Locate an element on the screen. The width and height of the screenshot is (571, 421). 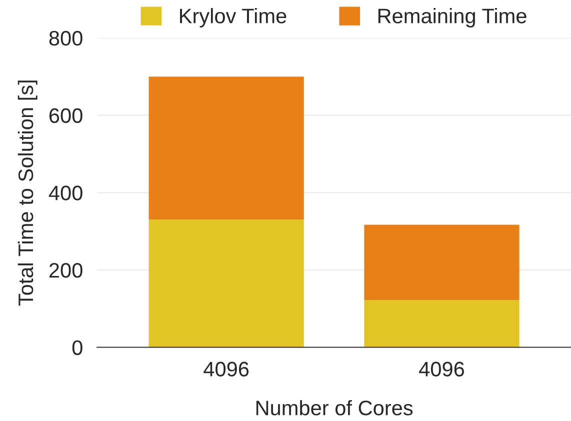
y-tick-label: 600 is located at coordinates (65, 116).